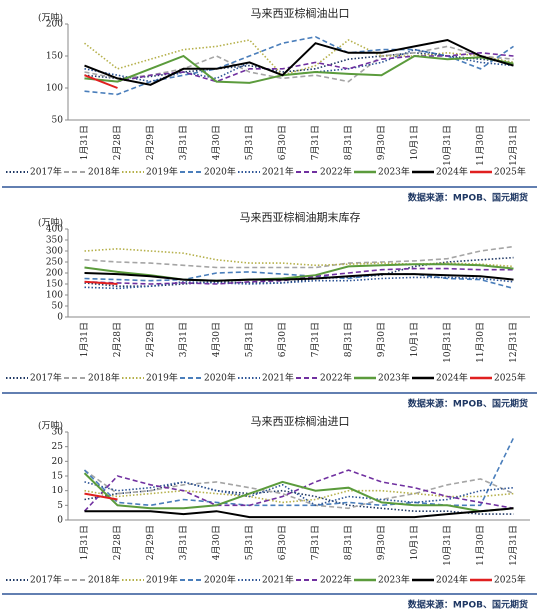  Describe the element at coordinates (300, 217) in the screenshot. I see `chart-title: 马来西亚棕榈油期末库存` at that location.